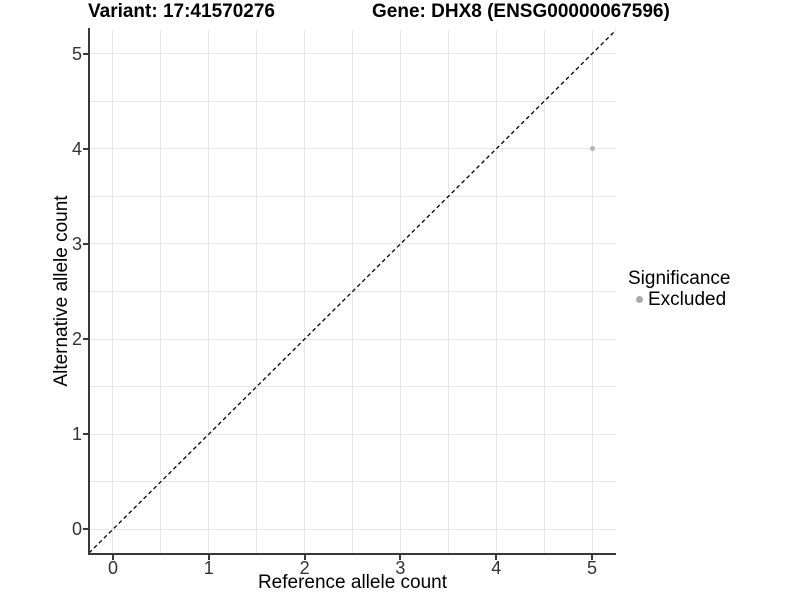 The image size is (800, 600). I want to click on gridline-horizontal-0.5, so click(352, 482).